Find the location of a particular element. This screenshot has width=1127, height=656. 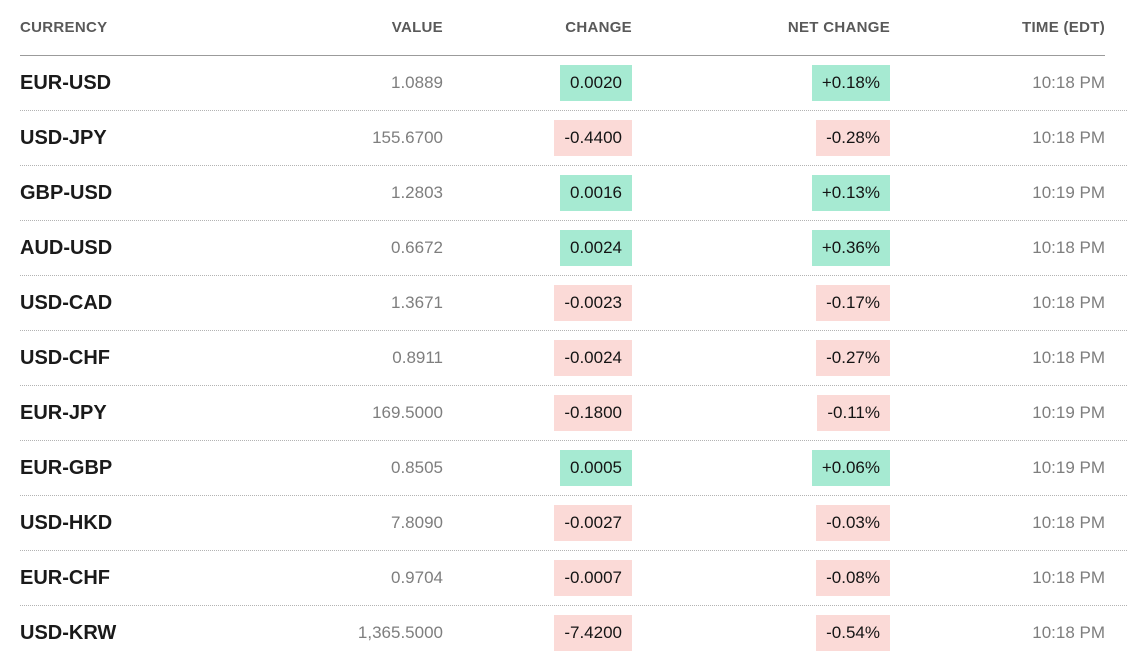

currency-pair-link: USD-CHF is located at coordinates (65, 357).